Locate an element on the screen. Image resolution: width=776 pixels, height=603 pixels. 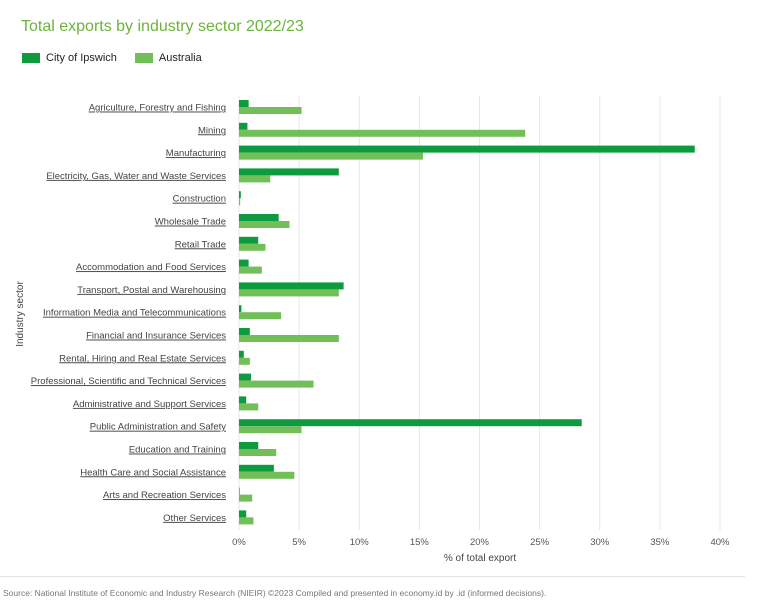
x-tick-label-20: 20% is located at coordinates (480, 542).